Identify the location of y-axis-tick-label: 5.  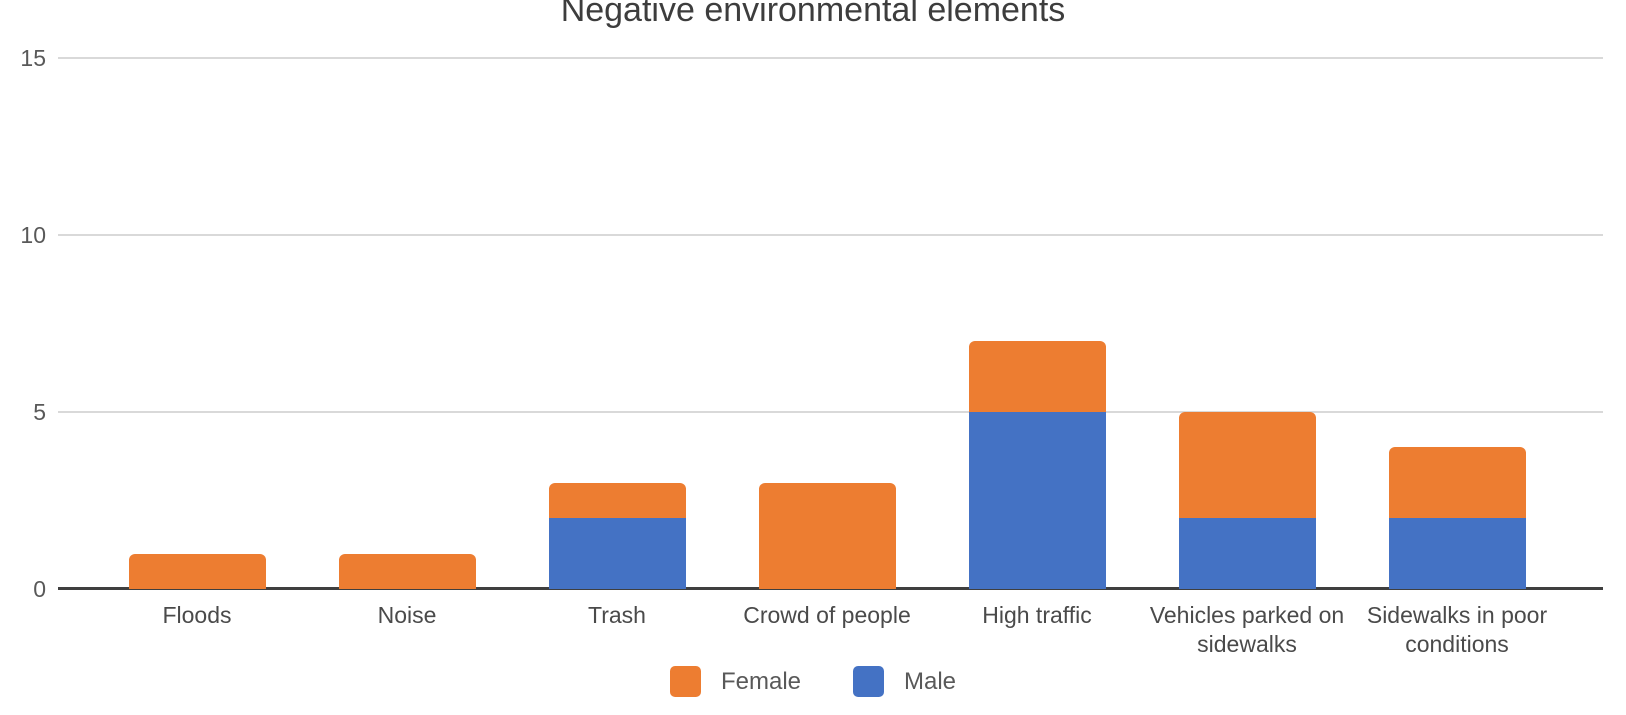
(39, 412).